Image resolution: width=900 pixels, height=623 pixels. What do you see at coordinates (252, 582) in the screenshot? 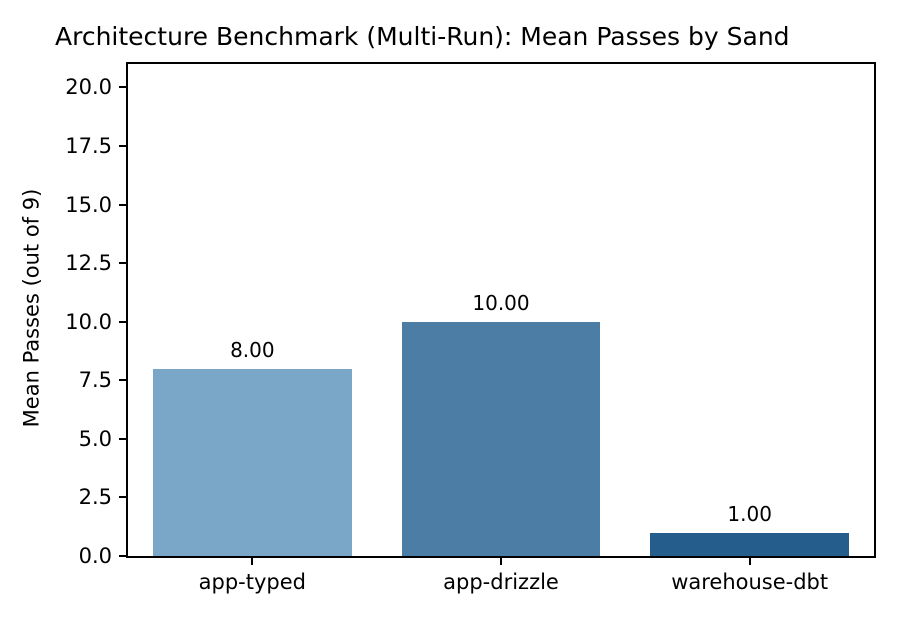
I see `x-tick-label: app-typed` at bounding box center [252, 582].